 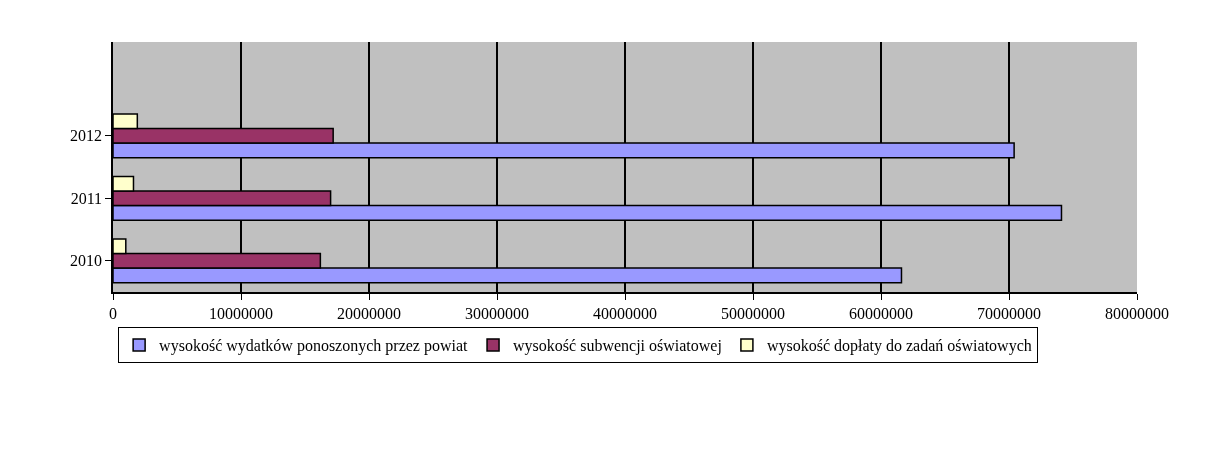 What do you see at coordinates (113, 313) in the screenshot?
I see `x-tick-label: 0` at bounding box center [113, 313].